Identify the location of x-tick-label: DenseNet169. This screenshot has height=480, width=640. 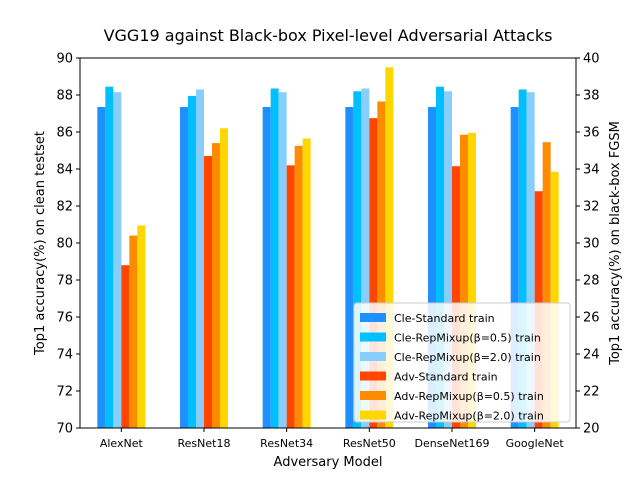
(451, 443).